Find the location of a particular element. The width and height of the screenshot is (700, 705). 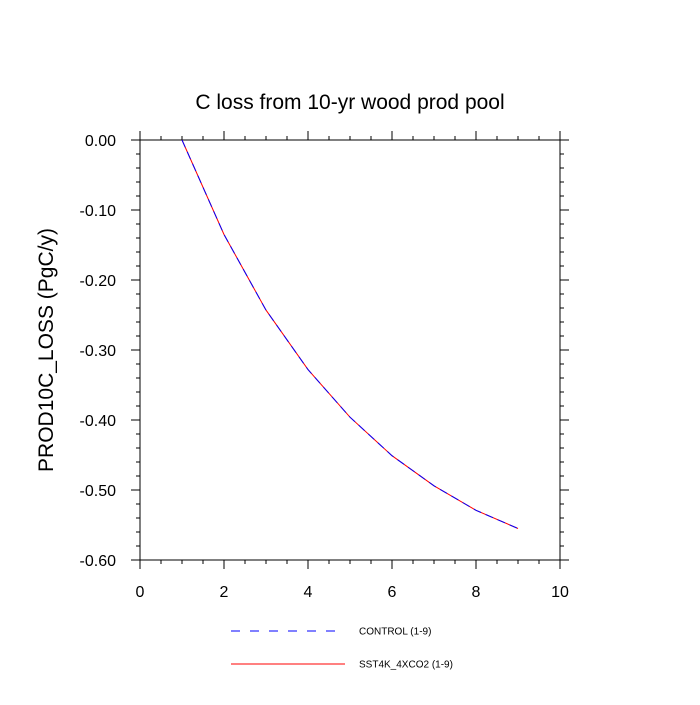

y-tick-label: -0.50 is located at coordinates (98, 491).